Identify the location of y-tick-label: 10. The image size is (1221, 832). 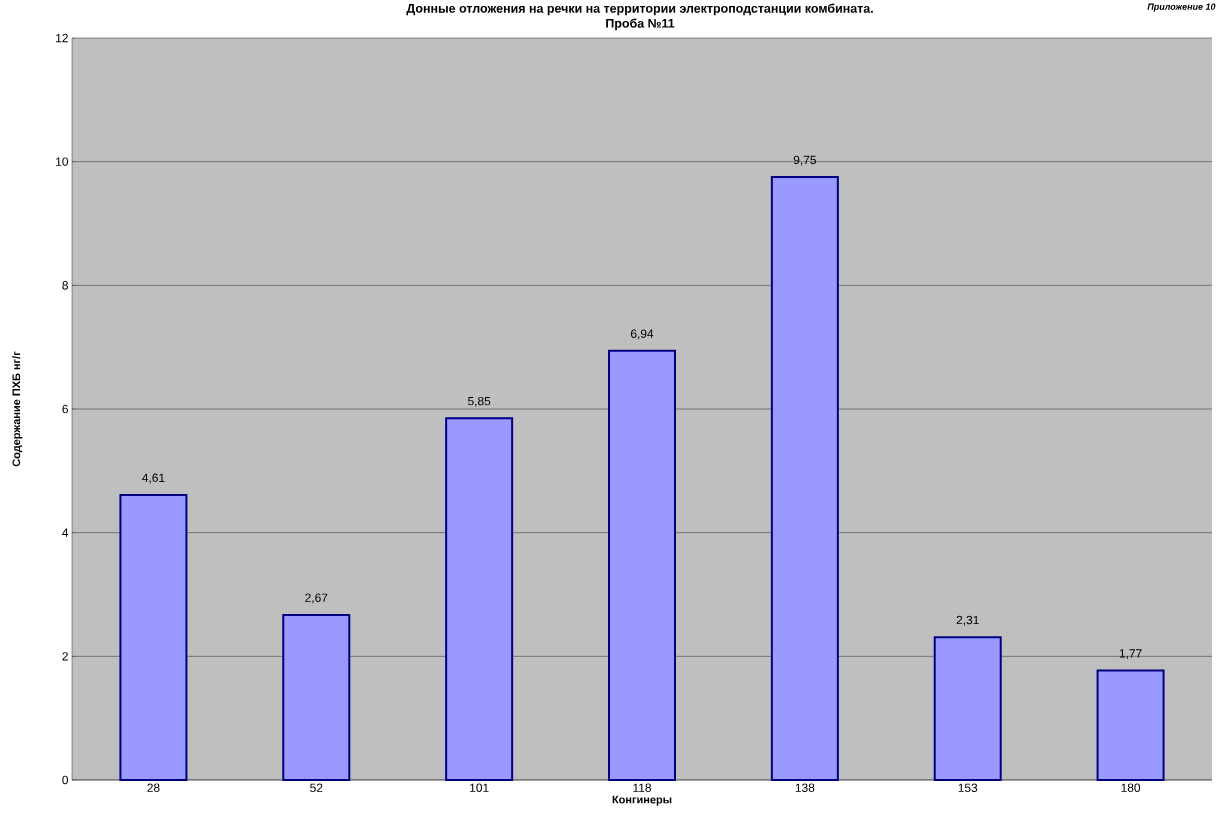
(62, 161).